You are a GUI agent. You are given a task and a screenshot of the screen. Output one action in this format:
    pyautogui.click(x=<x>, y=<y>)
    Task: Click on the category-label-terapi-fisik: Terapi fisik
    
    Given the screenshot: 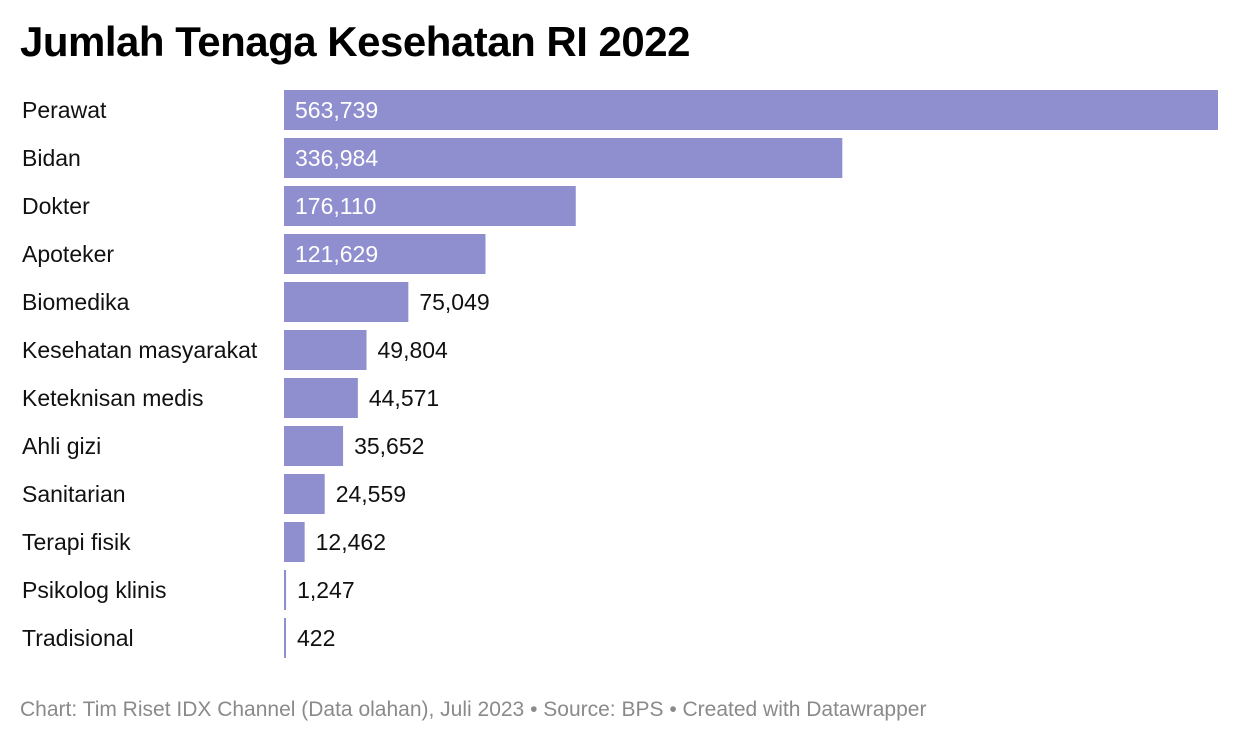 What is the action you would take?
    pyautogui.click(x=76, y=542)
    